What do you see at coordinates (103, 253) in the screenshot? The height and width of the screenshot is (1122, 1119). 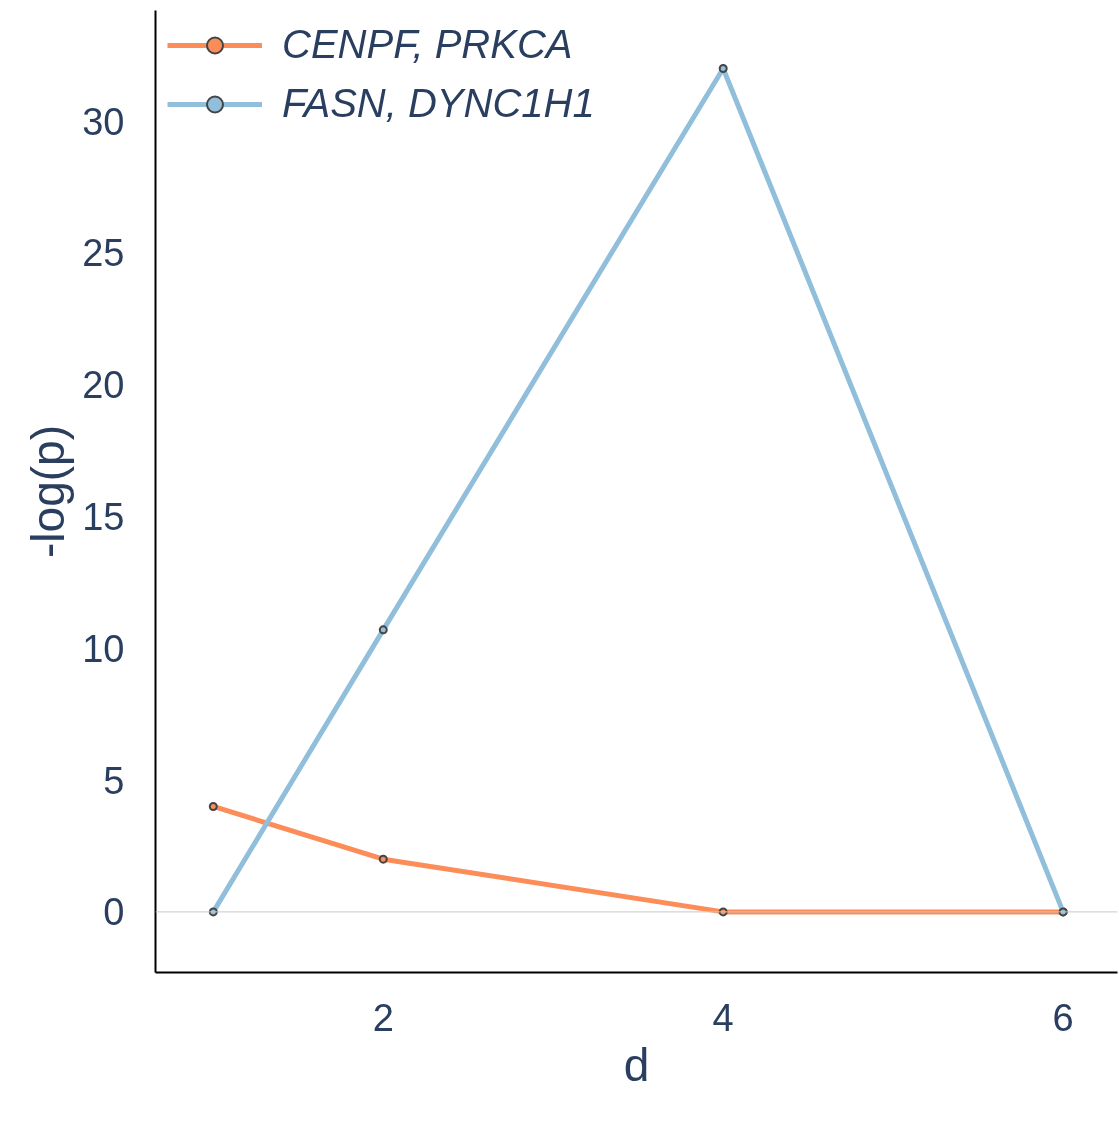 I see `y-tick-label: 25` at bounding box center [103, 253].